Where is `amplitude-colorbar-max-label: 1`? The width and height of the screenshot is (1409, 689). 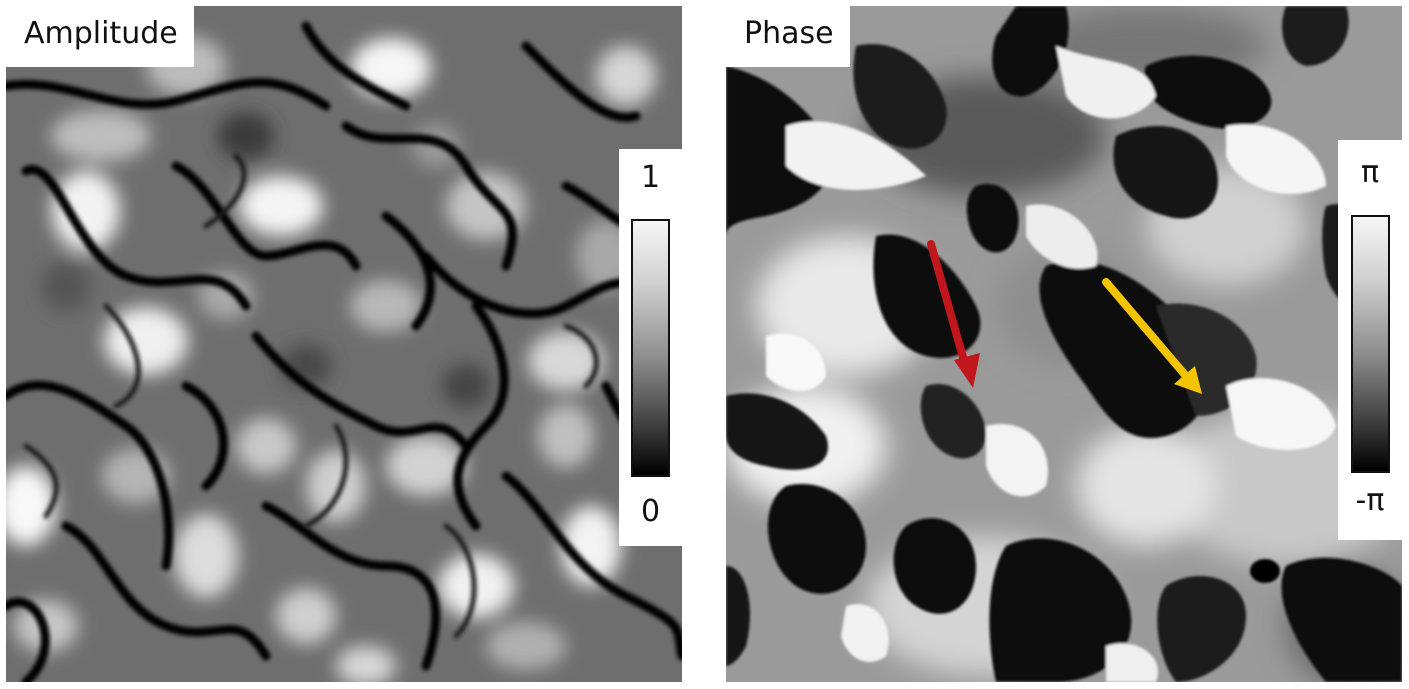
amplitude-colorbar-max-label: 1 is located at coordinates (650, 177).